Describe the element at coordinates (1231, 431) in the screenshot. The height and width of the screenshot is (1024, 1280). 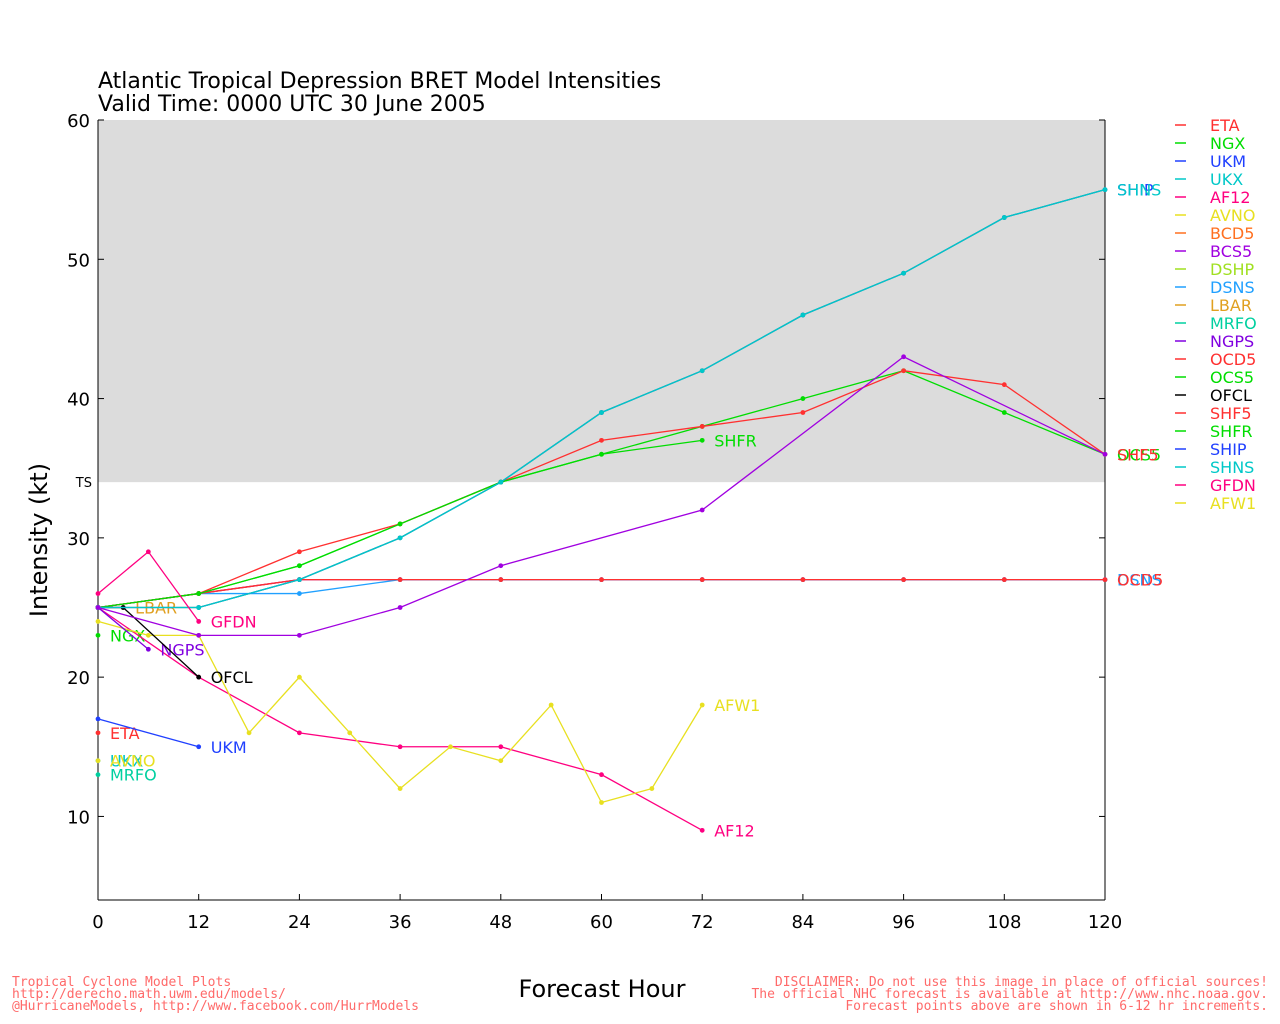
I see `legend-label: SHFR` at that location.